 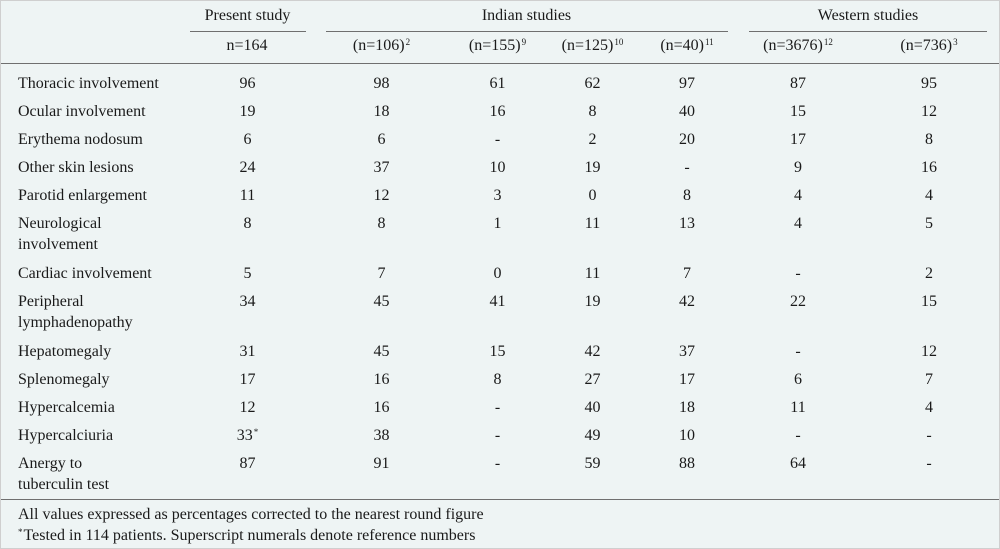 I want to click on value-cell: 15, so click(x=798, y=111).